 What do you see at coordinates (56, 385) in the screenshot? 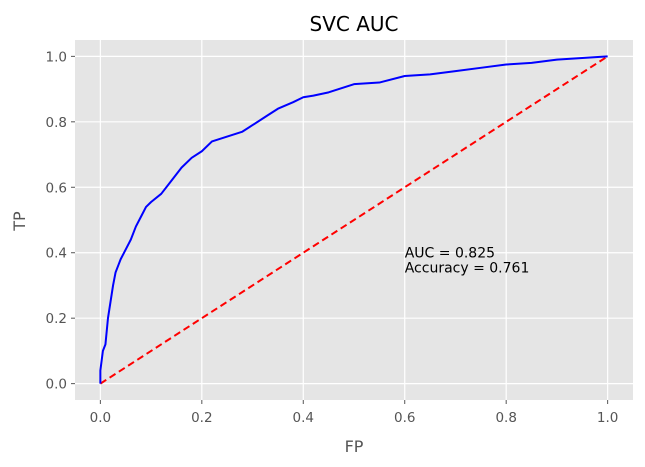
I see `y-tick-label: 0.0` at bounding box center [56, 385].